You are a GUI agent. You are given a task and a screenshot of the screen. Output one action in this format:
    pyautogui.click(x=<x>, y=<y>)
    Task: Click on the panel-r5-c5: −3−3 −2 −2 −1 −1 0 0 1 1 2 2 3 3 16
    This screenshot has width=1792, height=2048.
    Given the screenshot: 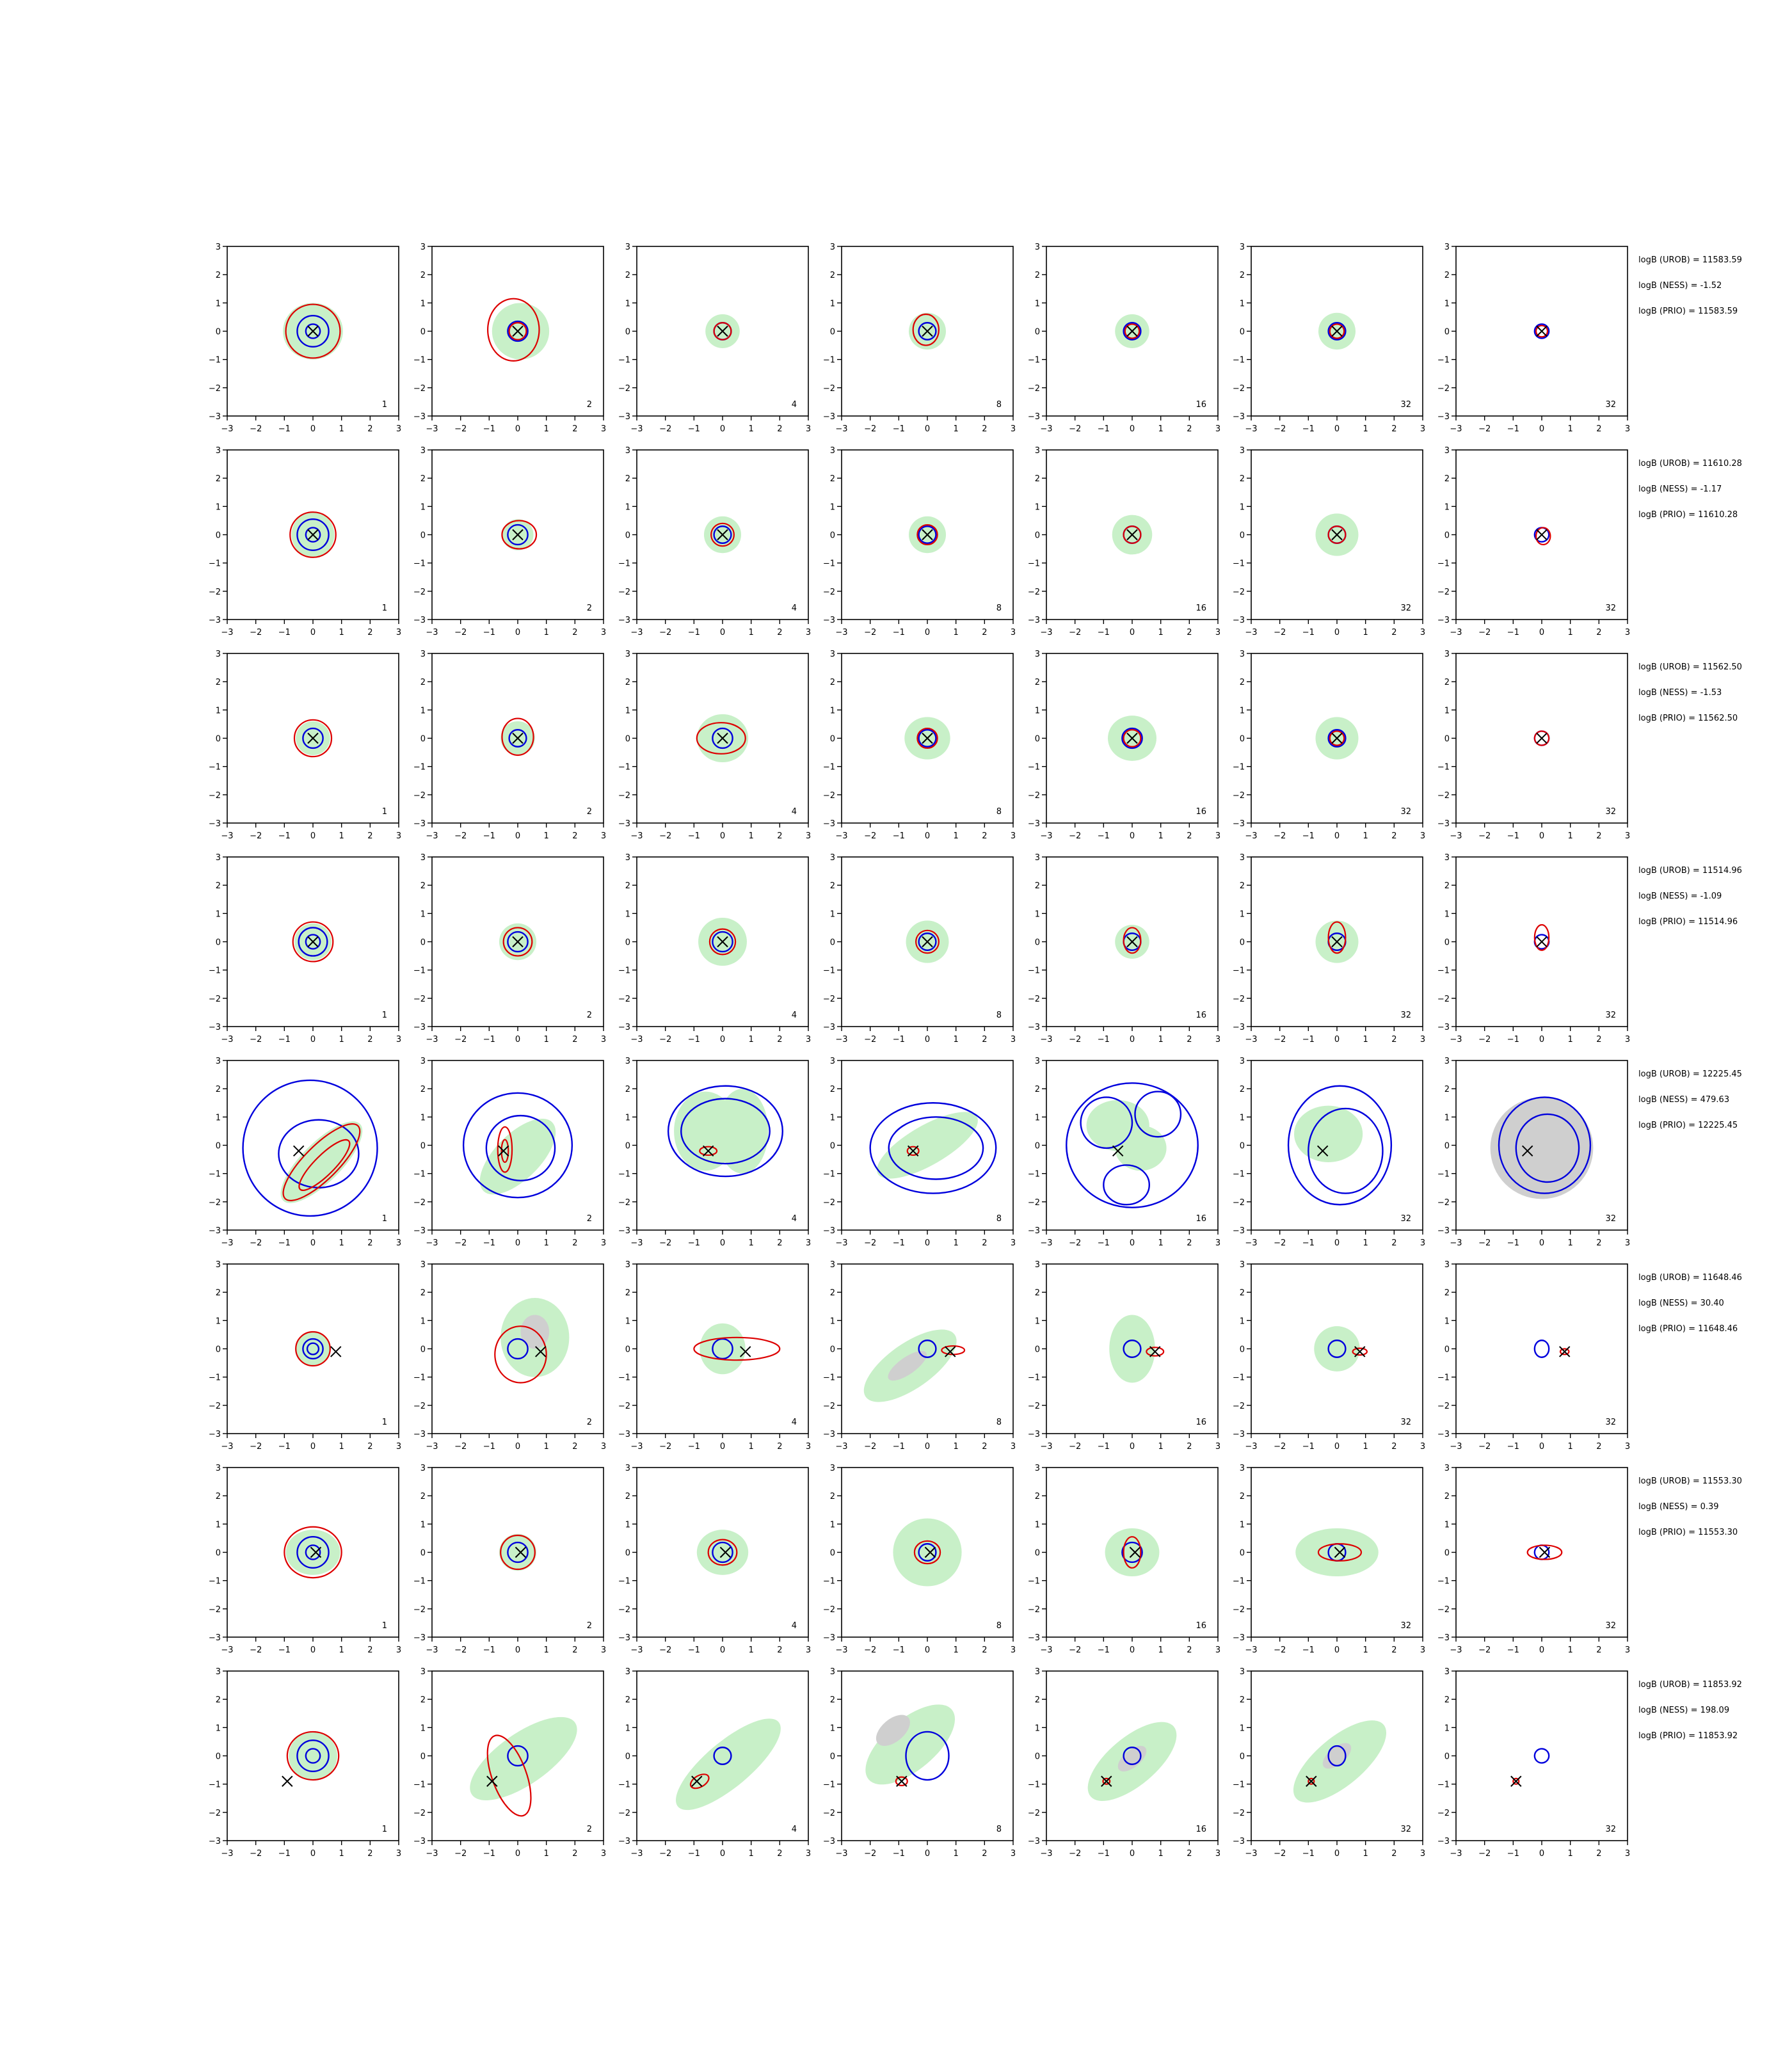 What is the action you would take?
    pyautogui.click(x=1124, y=1152)
    